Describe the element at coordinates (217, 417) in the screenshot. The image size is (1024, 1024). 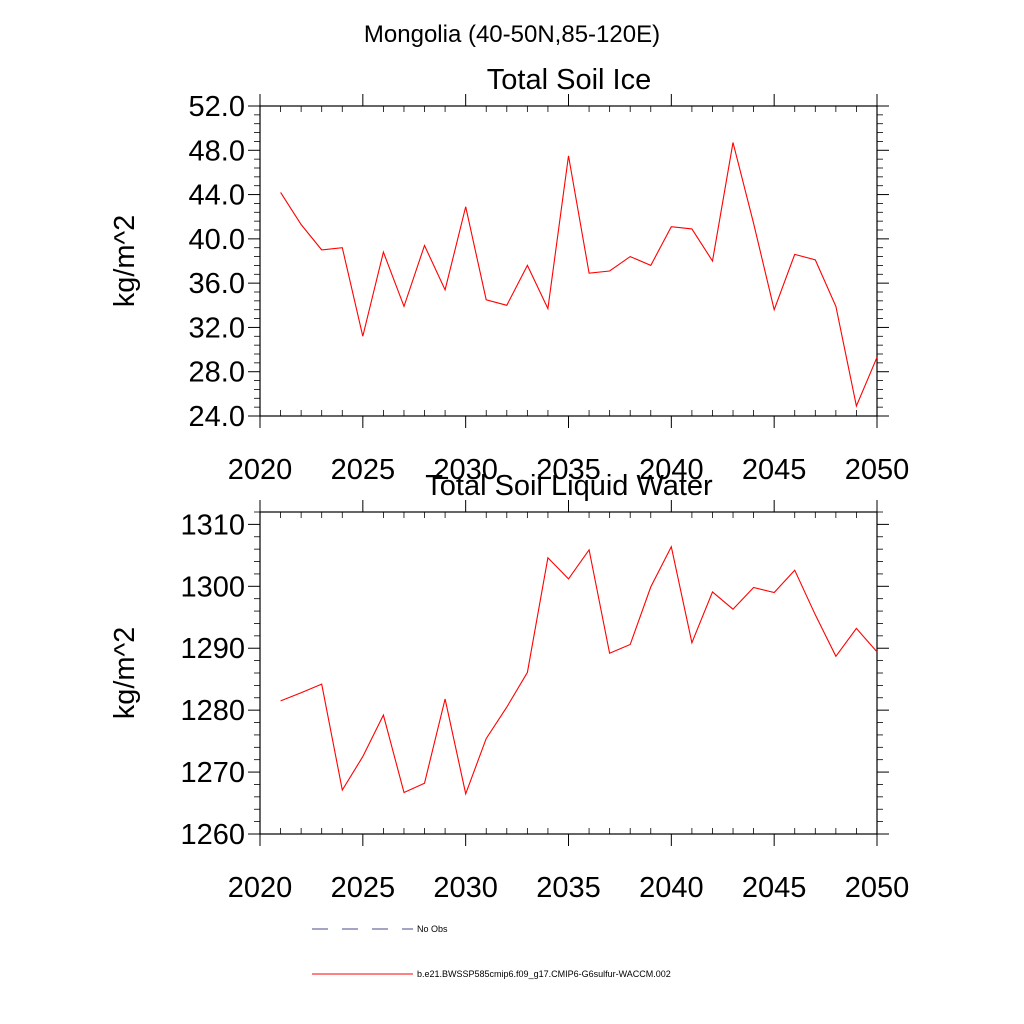
I see `y-tick-label: 24.0` at that location.